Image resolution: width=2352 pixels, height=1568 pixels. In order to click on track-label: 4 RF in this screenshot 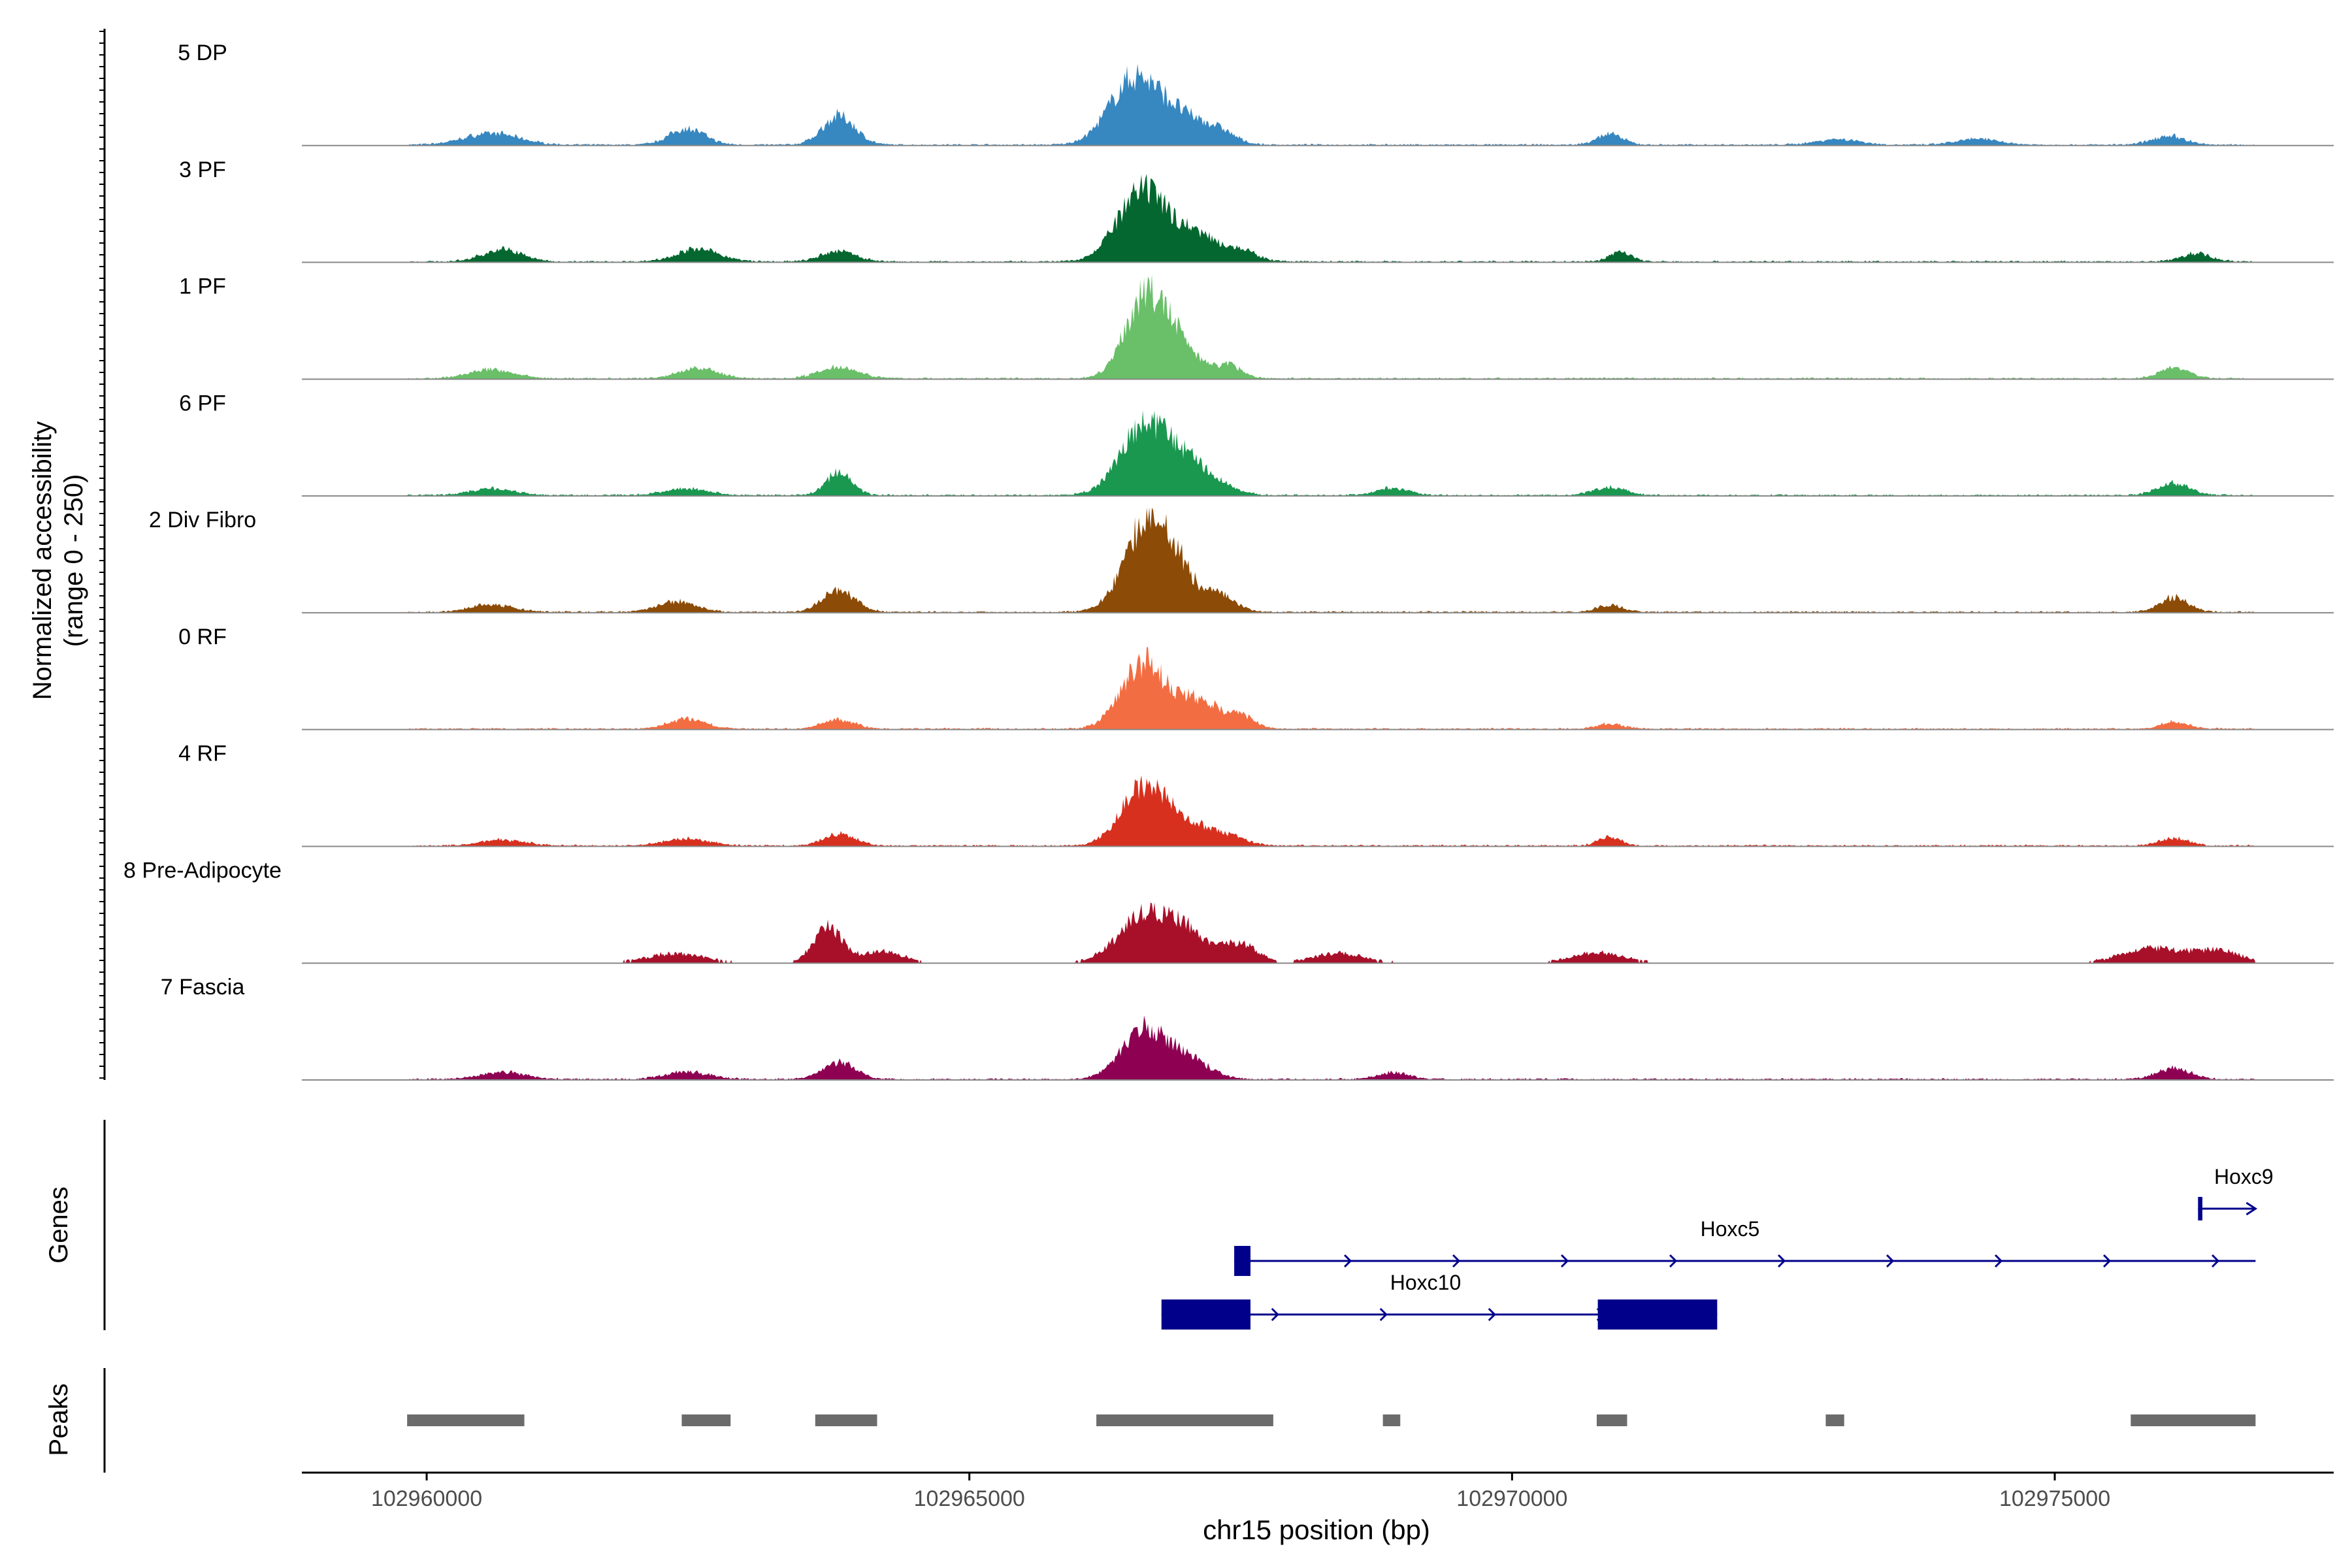, I will do `click(202, 754)`.